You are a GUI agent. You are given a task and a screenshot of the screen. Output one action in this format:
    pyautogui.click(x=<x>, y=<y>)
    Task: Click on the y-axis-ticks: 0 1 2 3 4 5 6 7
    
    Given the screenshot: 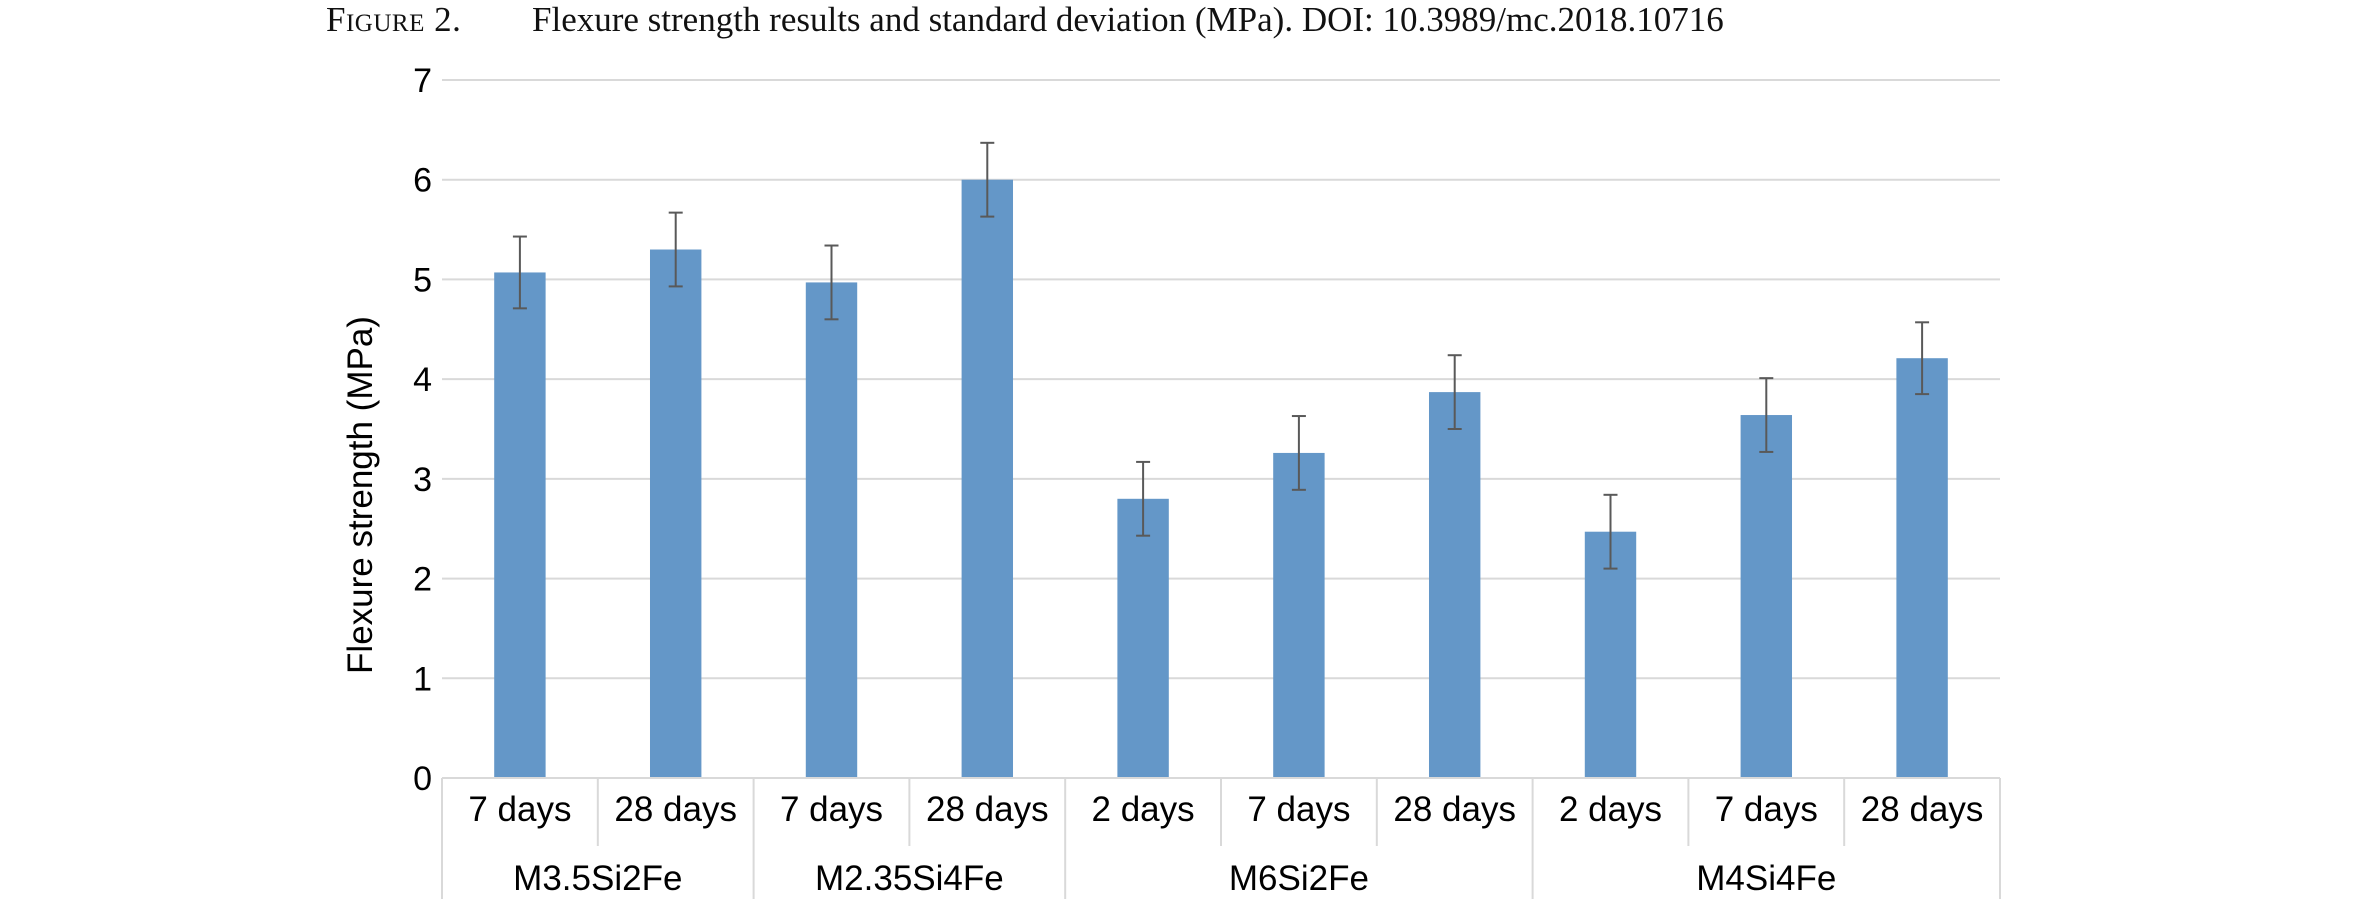 What is the action you would take?
    pyautogui.click(x=422, y=430)
    